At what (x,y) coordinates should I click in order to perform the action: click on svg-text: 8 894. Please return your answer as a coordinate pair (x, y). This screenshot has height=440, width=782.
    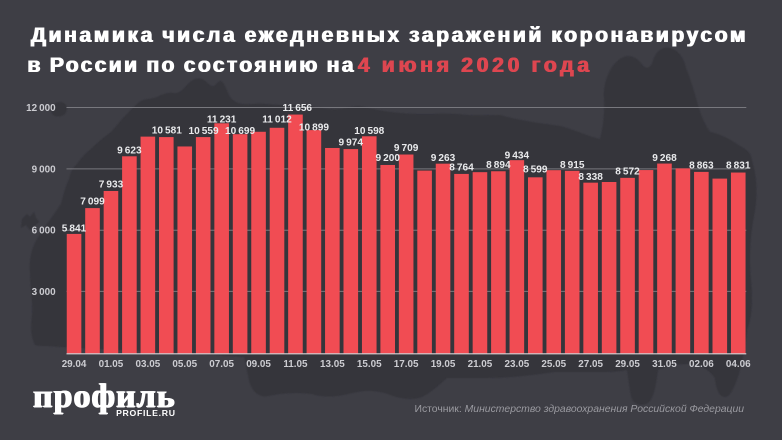
    Looking at the image, I should click on (498, 165).